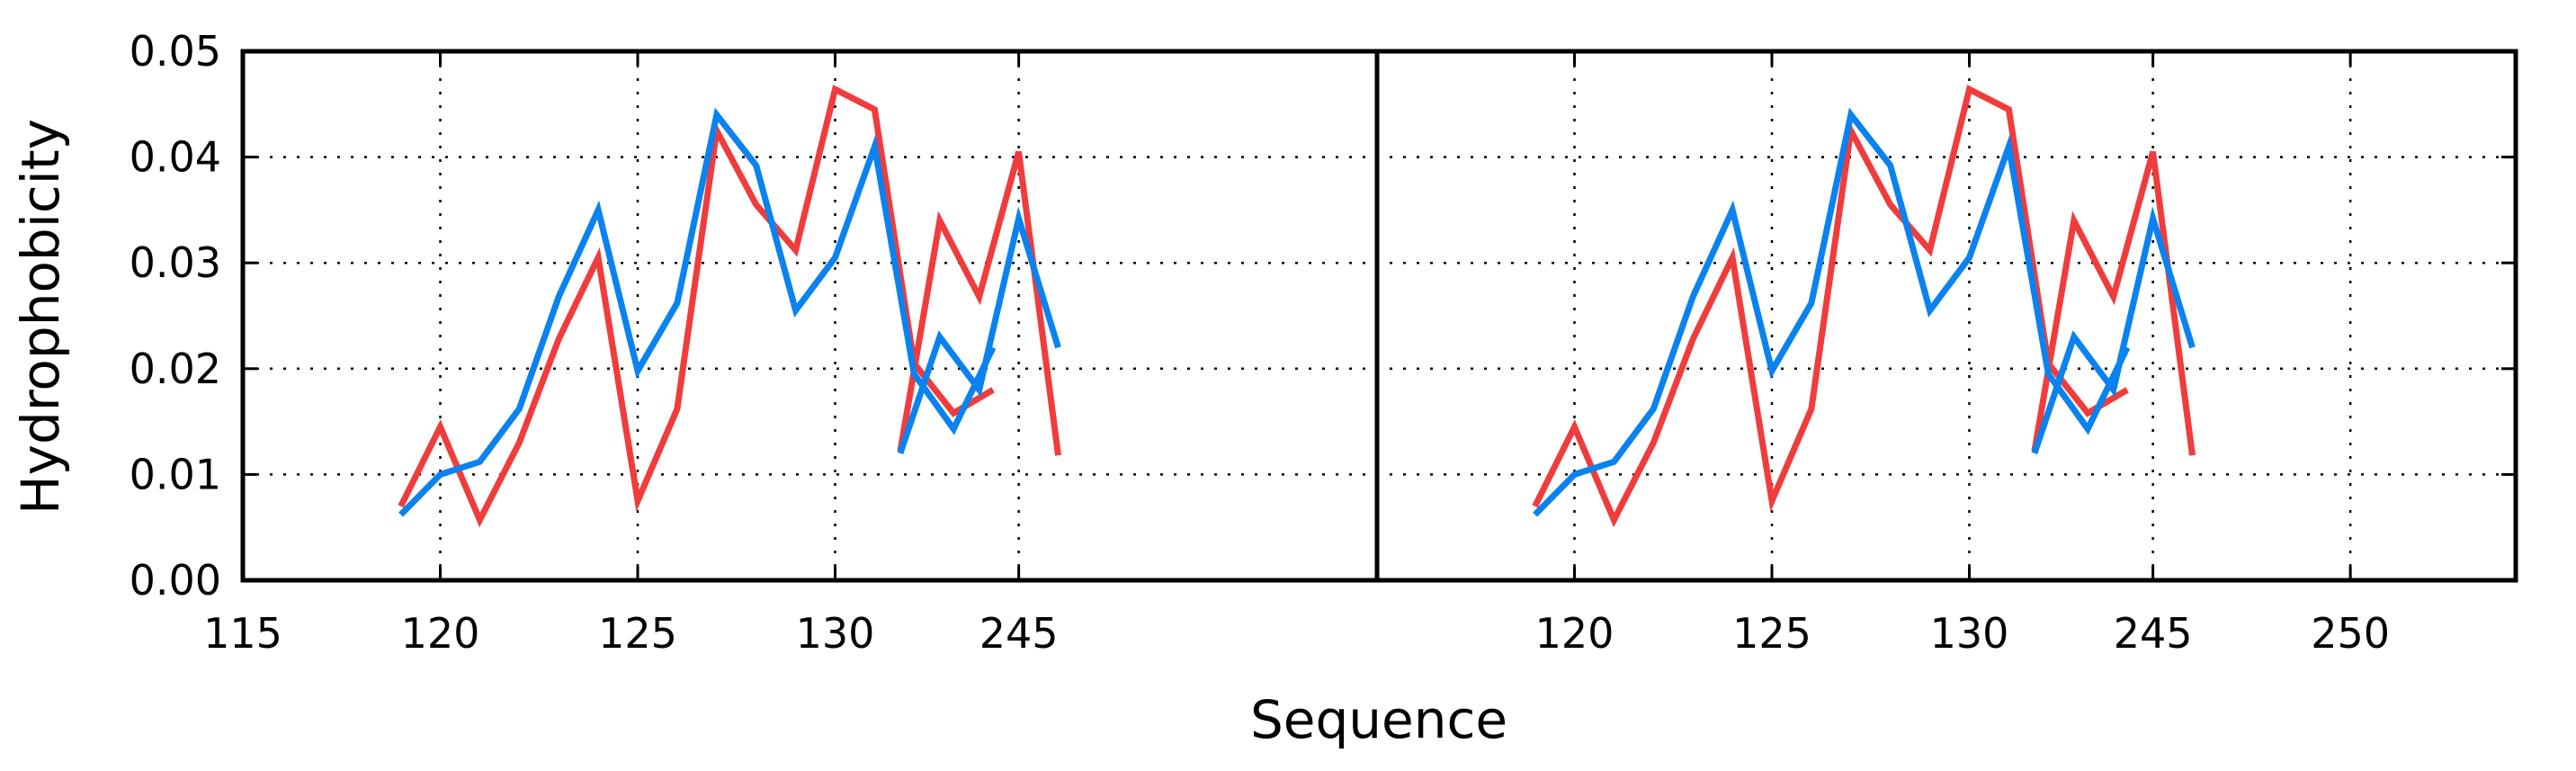  Describe the element at coordinates (175, 262) in the screenshot. I see `y-tick-label: 0.03` at that location.